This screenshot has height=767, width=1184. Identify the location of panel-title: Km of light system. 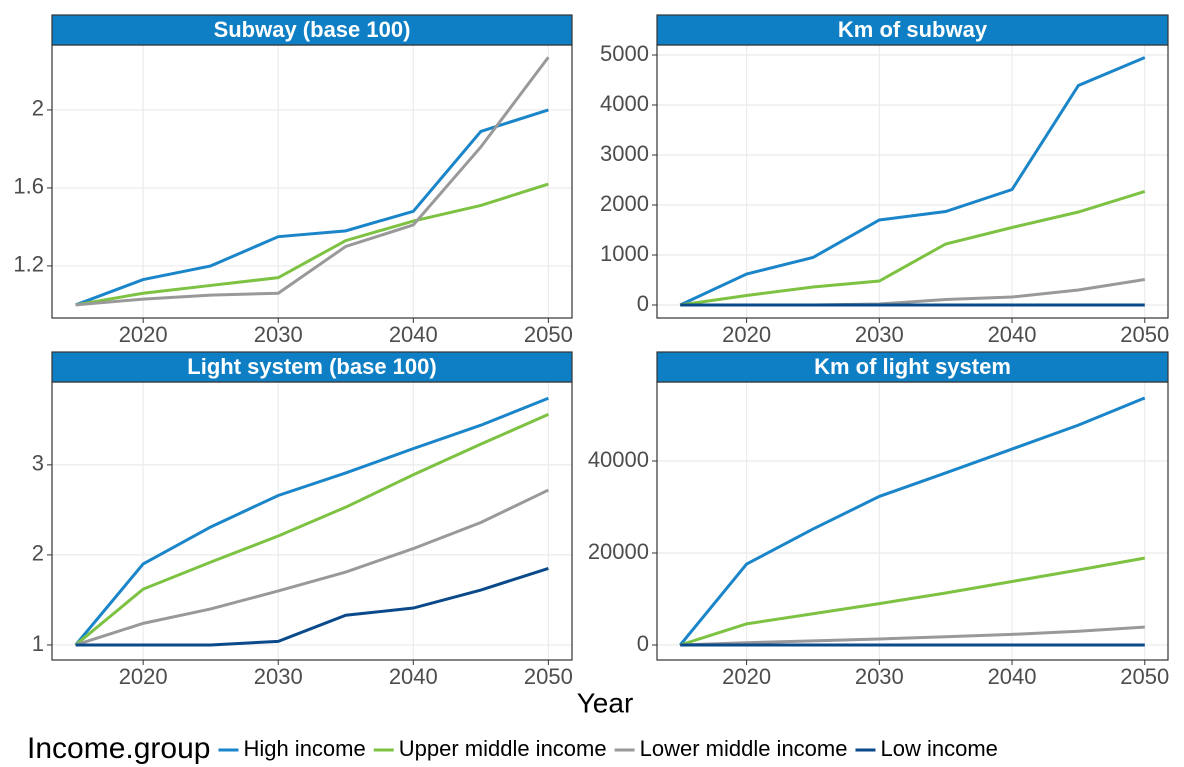
(912, 366).